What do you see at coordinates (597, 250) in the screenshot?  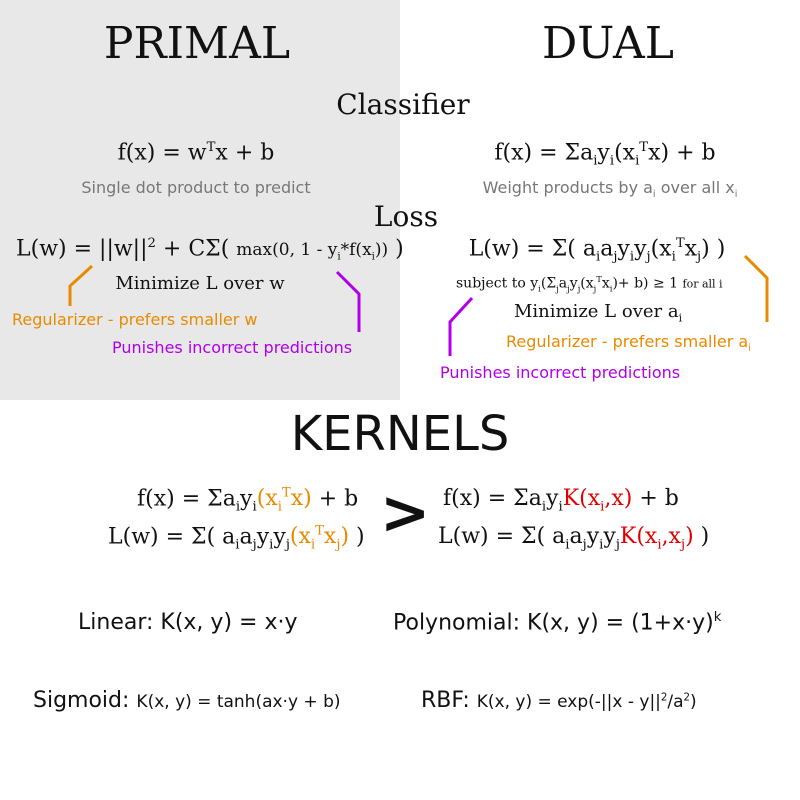 I see `dual-loss-formula: L(w) = Σ( aiajyiyj(xiTxj) )` at bounding box center [597, 250].